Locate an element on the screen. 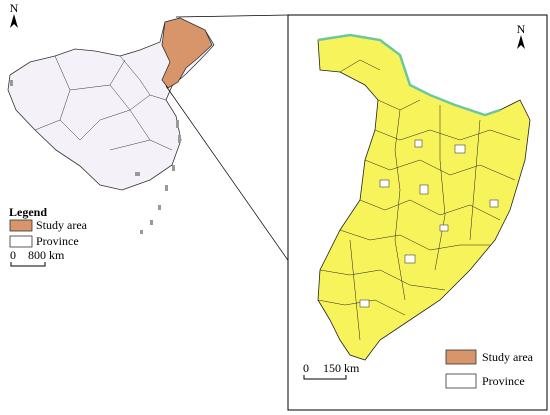 The image size is (550, 415). connector-line is located at coordinates (232, 16).